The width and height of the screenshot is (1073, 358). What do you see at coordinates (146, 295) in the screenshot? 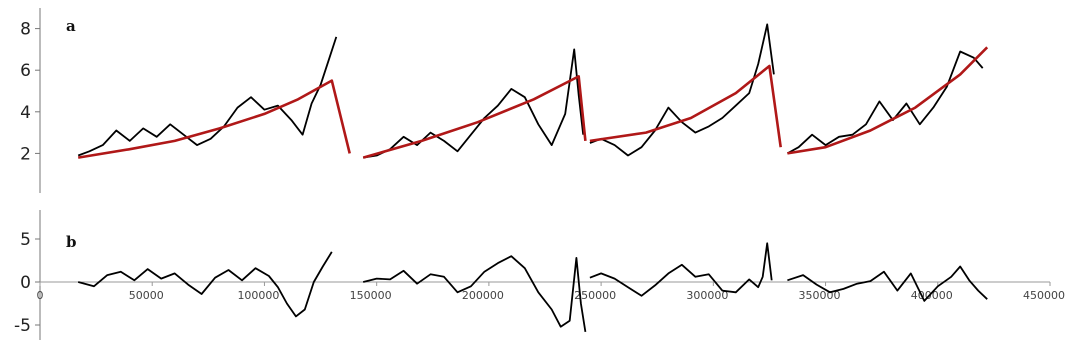
I see `panel-b-x-tick-label: 50000` at bounding box center [146, 295].